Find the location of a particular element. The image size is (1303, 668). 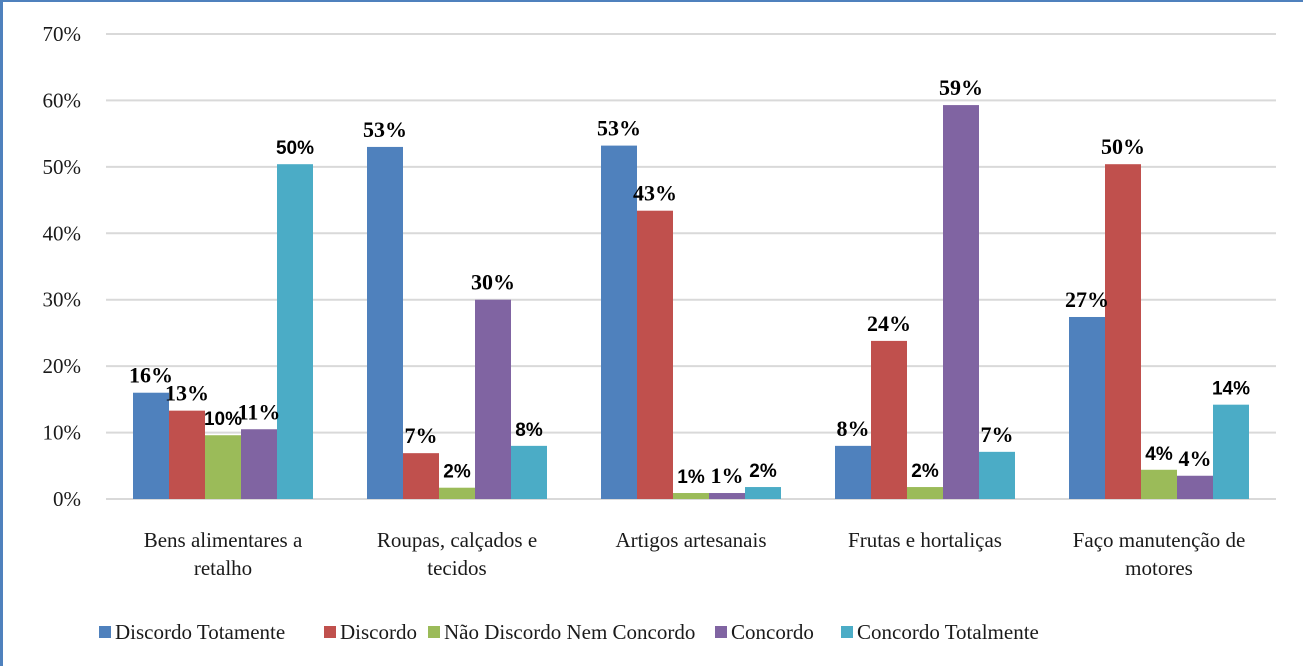

x-category-label: tecidos is located at coordinates (456, 568).